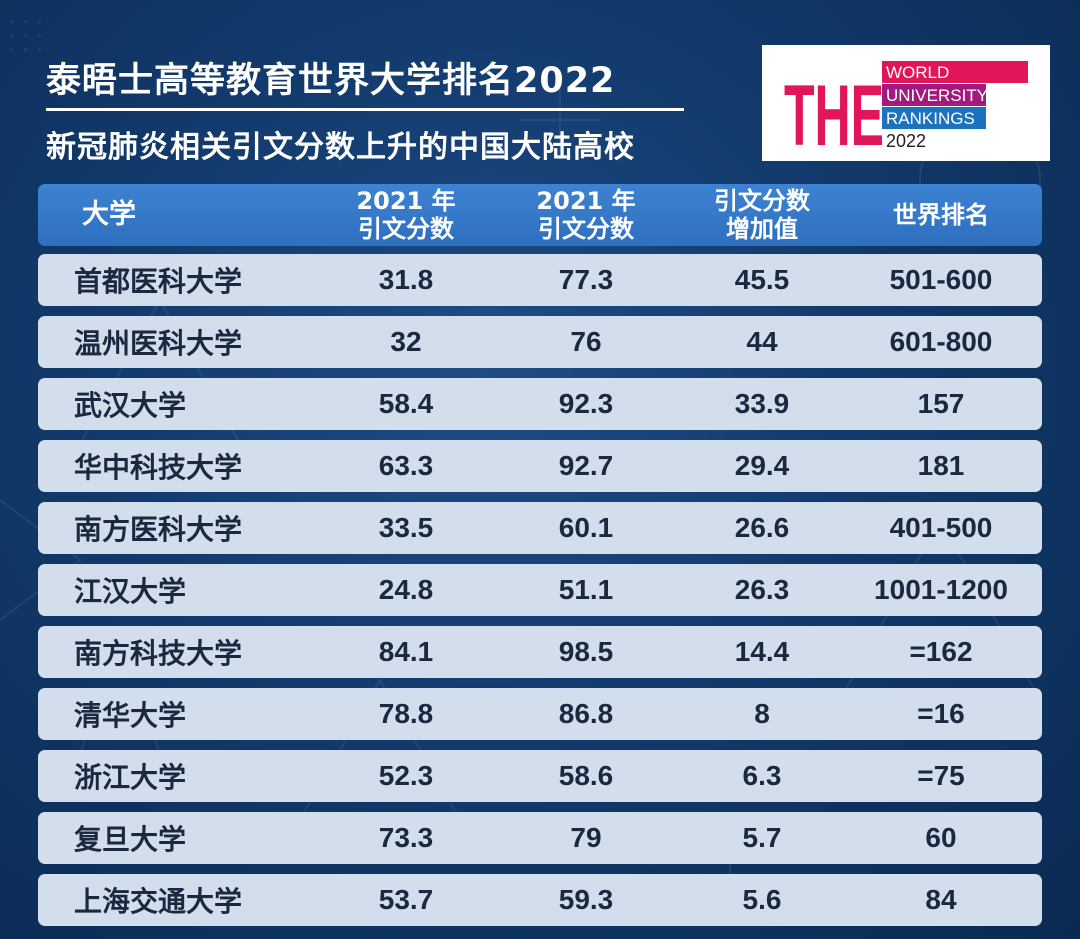 The height and width of the screenshot is (939, 1080). What do you see at coordinates (762, 279) in the screenshot?
I see `score-increase: 45.5` at bounding box center [762, 279].